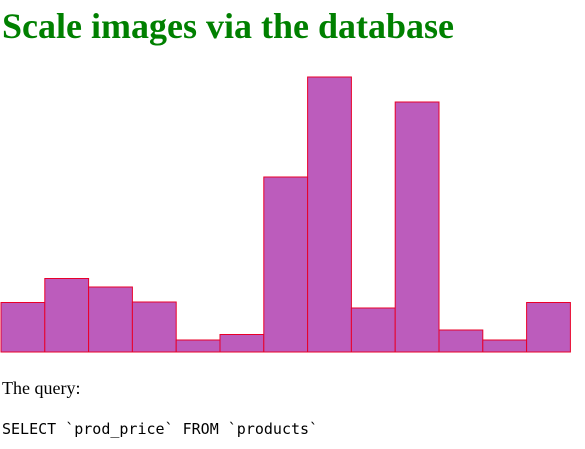  Describe the element at coordinates (41, 388) in the screenshot. I see `query-label: The query:` at that location.